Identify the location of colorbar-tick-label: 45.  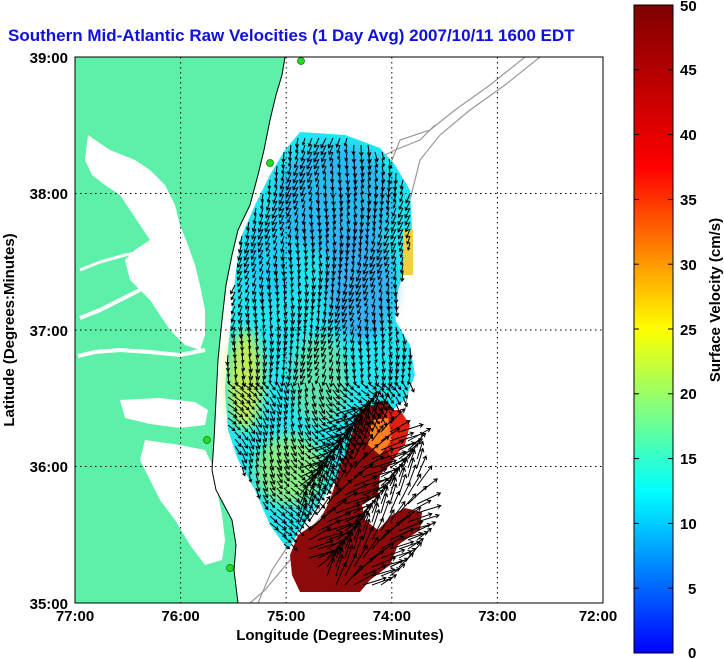
(688, 70).